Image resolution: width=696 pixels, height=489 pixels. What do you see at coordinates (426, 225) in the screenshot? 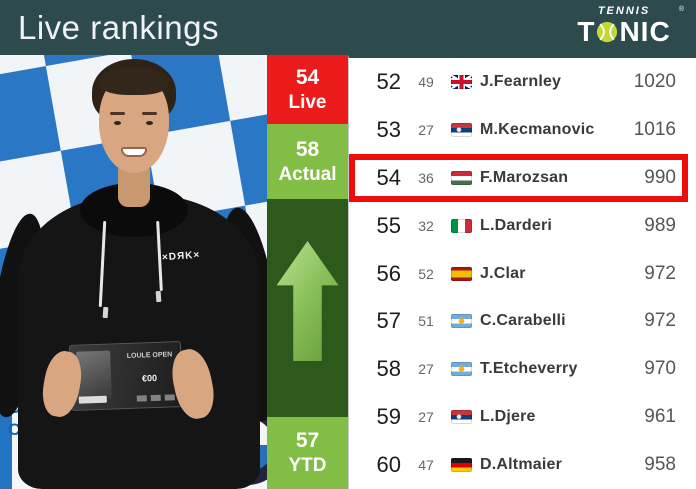
I see `change-cell: 32` at bounding box center [426, 225].